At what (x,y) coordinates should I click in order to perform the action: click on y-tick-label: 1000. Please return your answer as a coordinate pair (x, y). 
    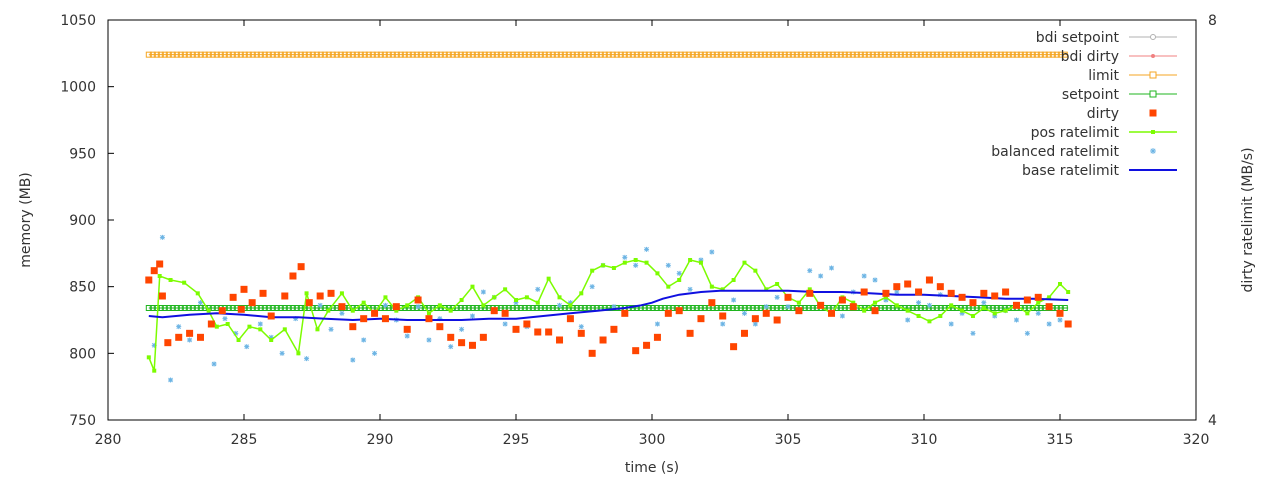
    Looking at the image, I should click on (78, 88).